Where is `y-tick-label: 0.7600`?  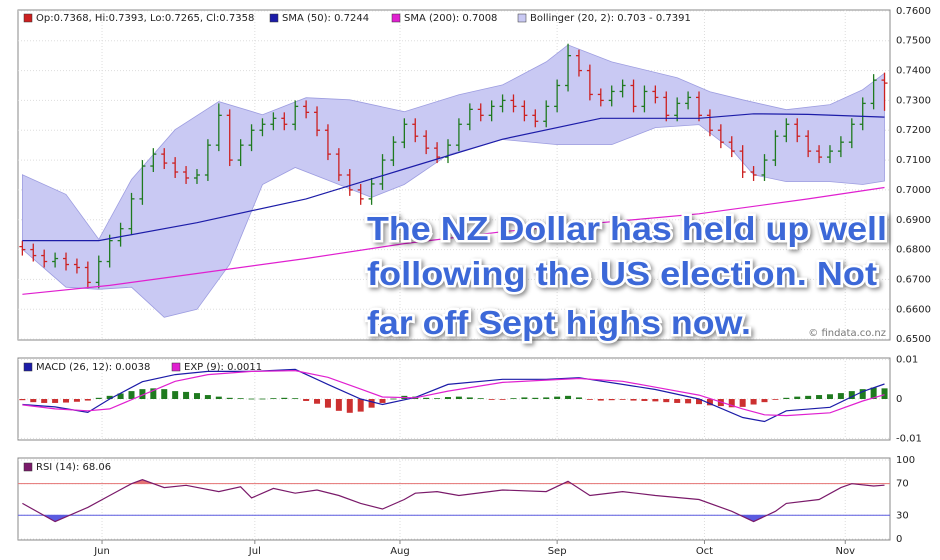 y-tick-label: 0.7600 is located at coordinates (913, 11).